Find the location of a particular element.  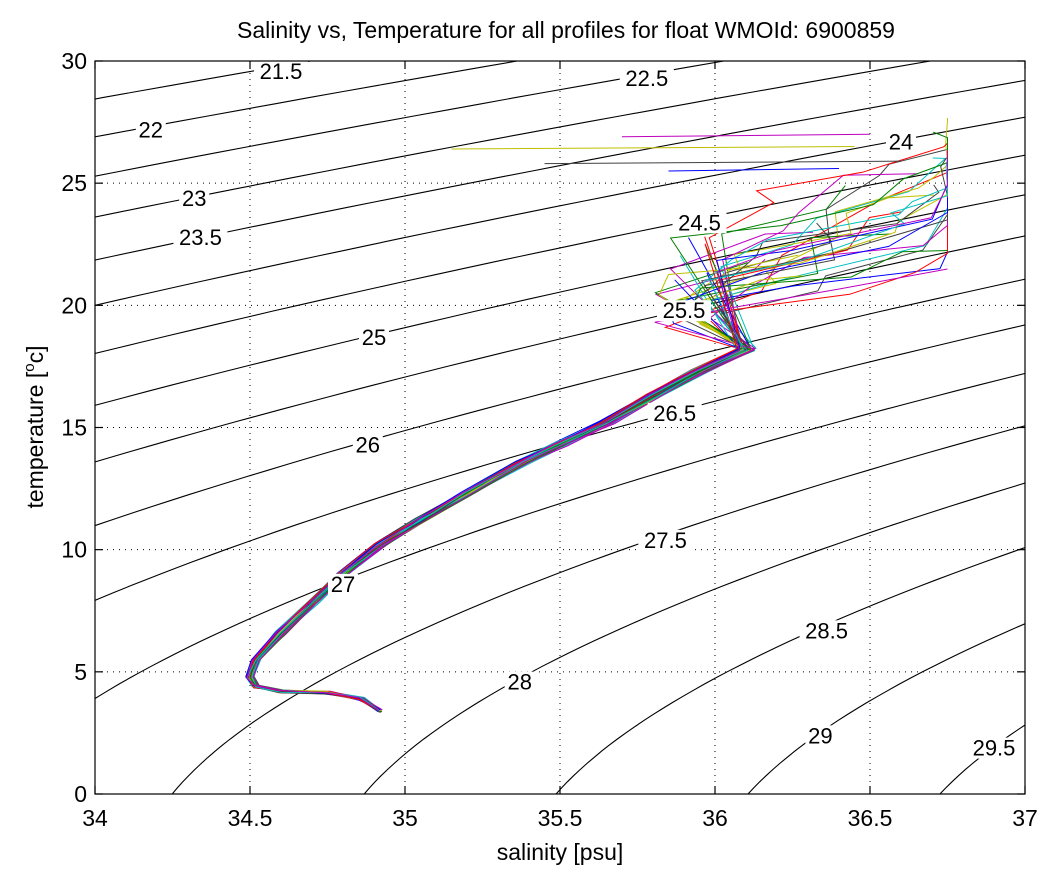

y-tick-label: 5 is located at coordinates (80, 672).